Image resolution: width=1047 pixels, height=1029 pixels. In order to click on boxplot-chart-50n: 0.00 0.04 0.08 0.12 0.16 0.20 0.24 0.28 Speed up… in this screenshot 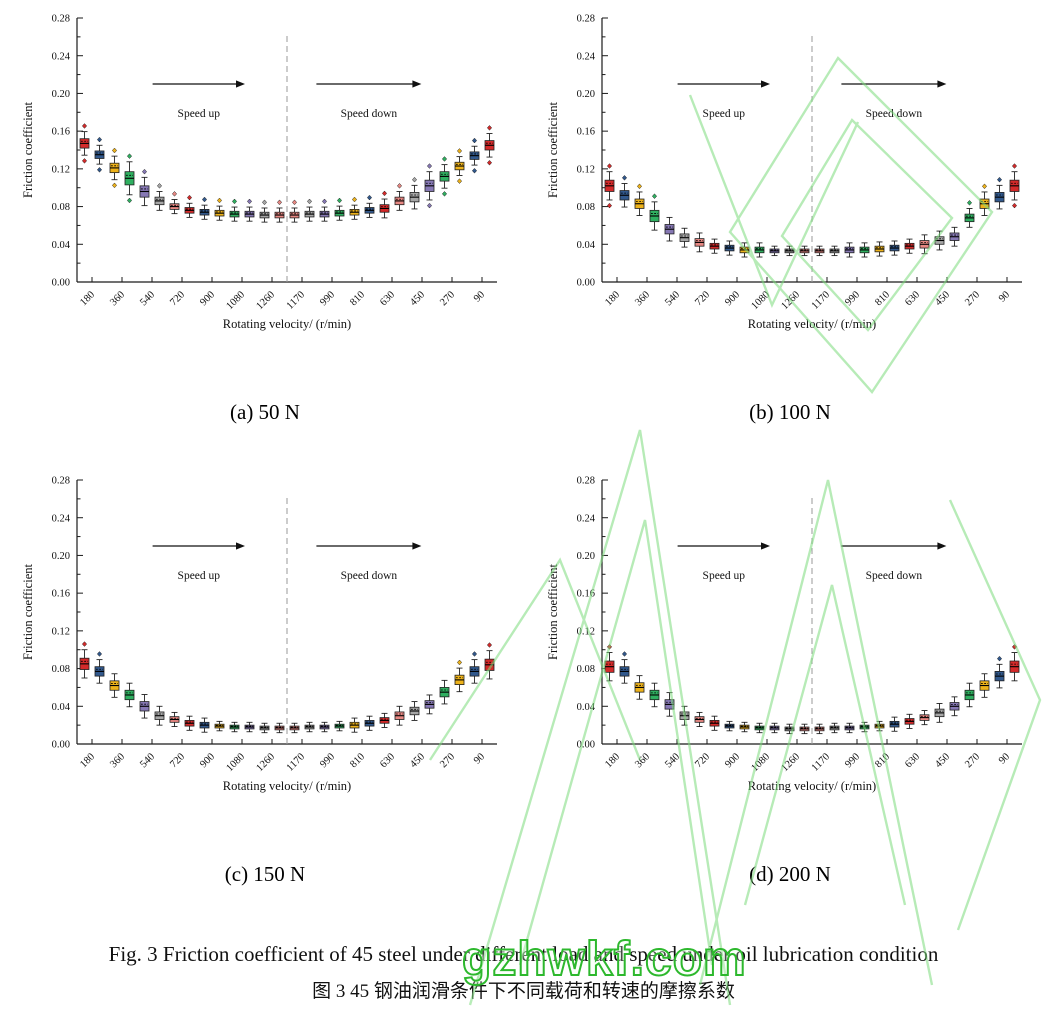, I will do `click(259, 172)`.